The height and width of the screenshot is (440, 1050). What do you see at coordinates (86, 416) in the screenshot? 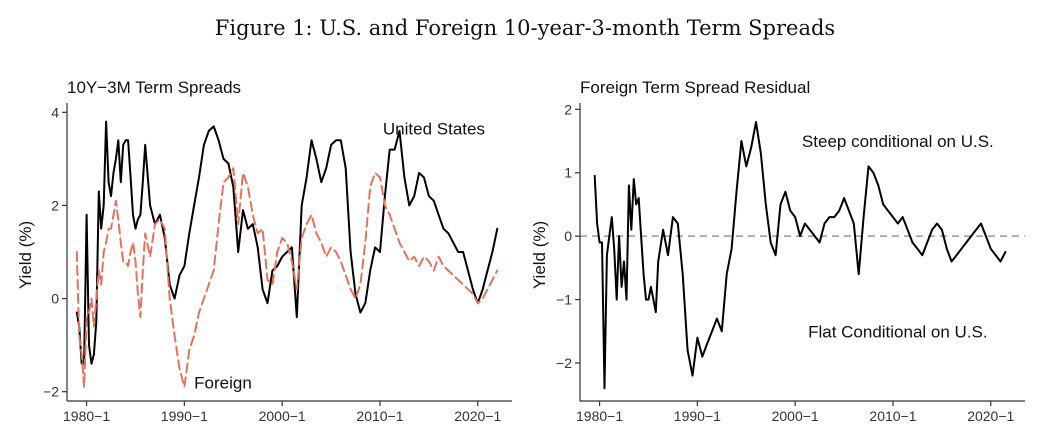
I see `left-x-tick-label: 1980−1` at bounding box center [86, 416].